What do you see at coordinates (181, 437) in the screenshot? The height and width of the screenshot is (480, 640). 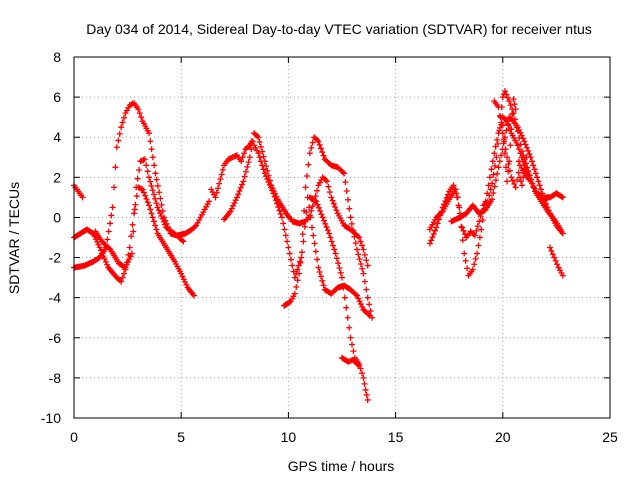 I see `x-tick-label: 5` at bounding box center [181, 437].